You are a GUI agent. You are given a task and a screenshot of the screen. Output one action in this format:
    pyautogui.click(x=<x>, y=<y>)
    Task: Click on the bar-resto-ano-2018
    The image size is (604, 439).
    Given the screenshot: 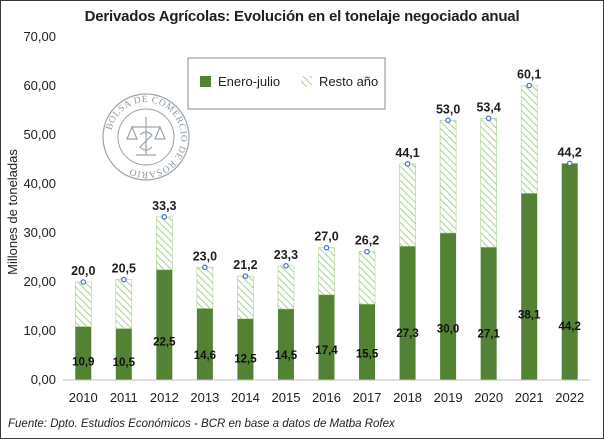 What is the action you would take?
    pyautogui.click(x=407, y=205)
    